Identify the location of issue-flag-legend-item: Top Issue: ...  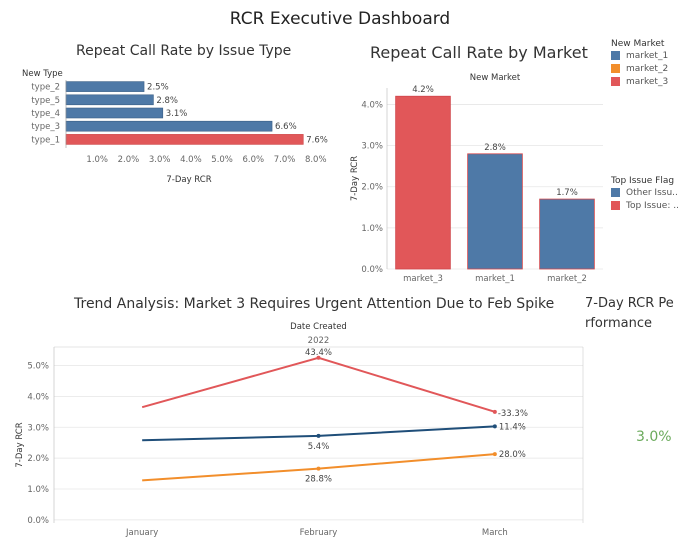
(645, 205).